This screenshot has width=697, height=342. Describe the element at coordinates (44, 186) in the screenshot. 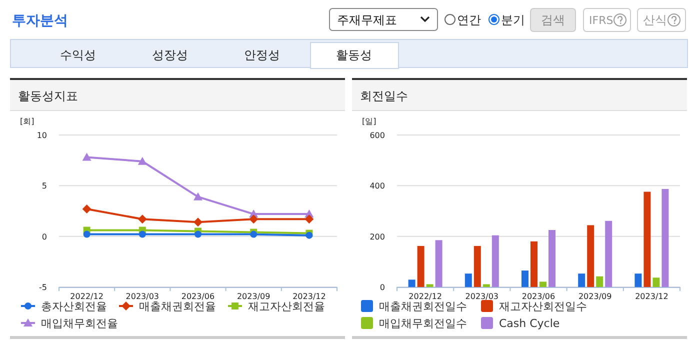

I see `y-tick-label: 5` at that location.